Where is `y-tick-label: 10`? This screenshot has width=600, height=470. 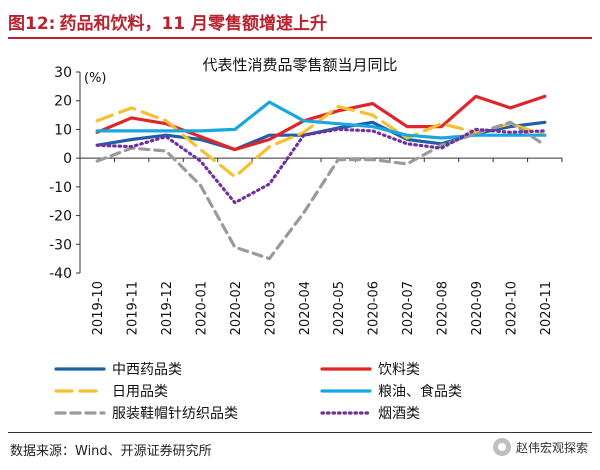 y-tick-label: 10 is located at coordinates (63, 130).